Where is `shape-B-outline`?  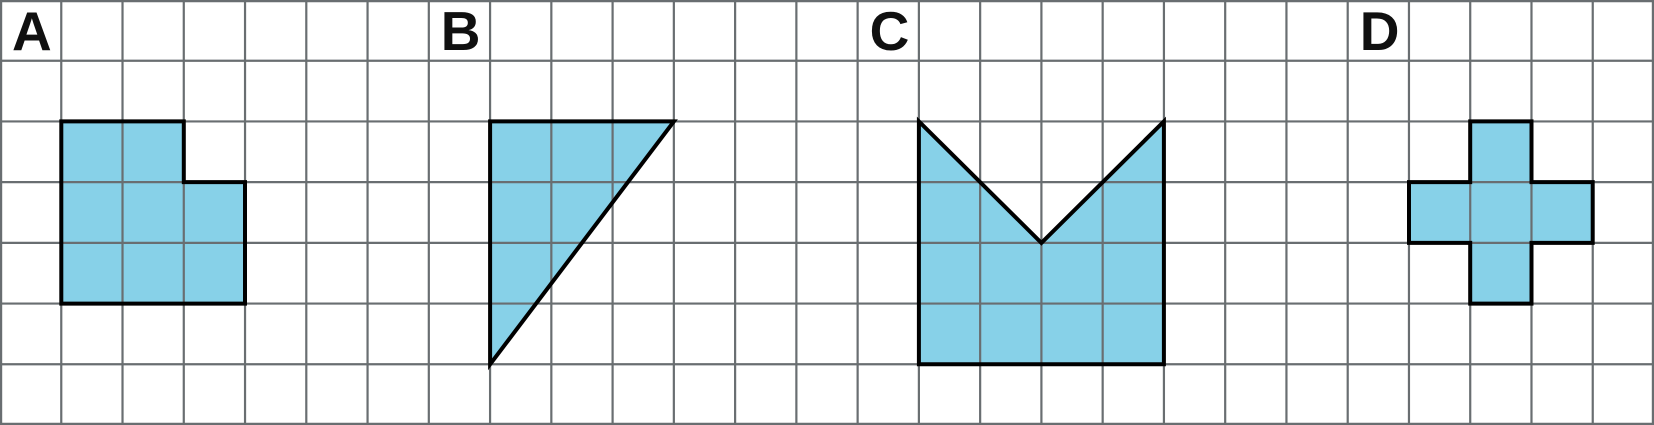 shape-B-outline is located at coordinates (583, 245).